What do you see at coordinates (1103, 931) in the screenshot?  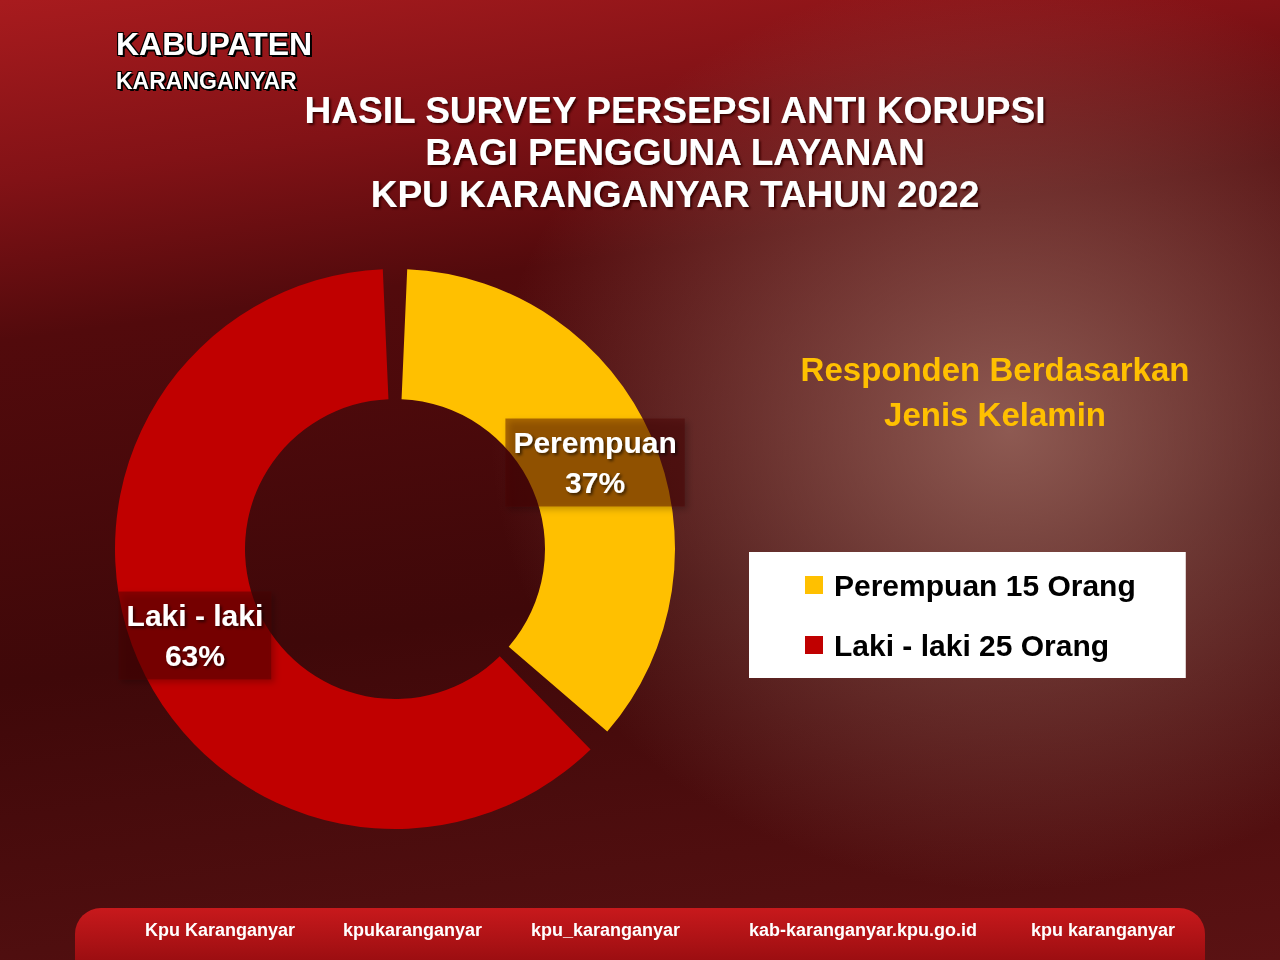 I see `text: kpu karanganyar` at bounding box center [1103, 931].